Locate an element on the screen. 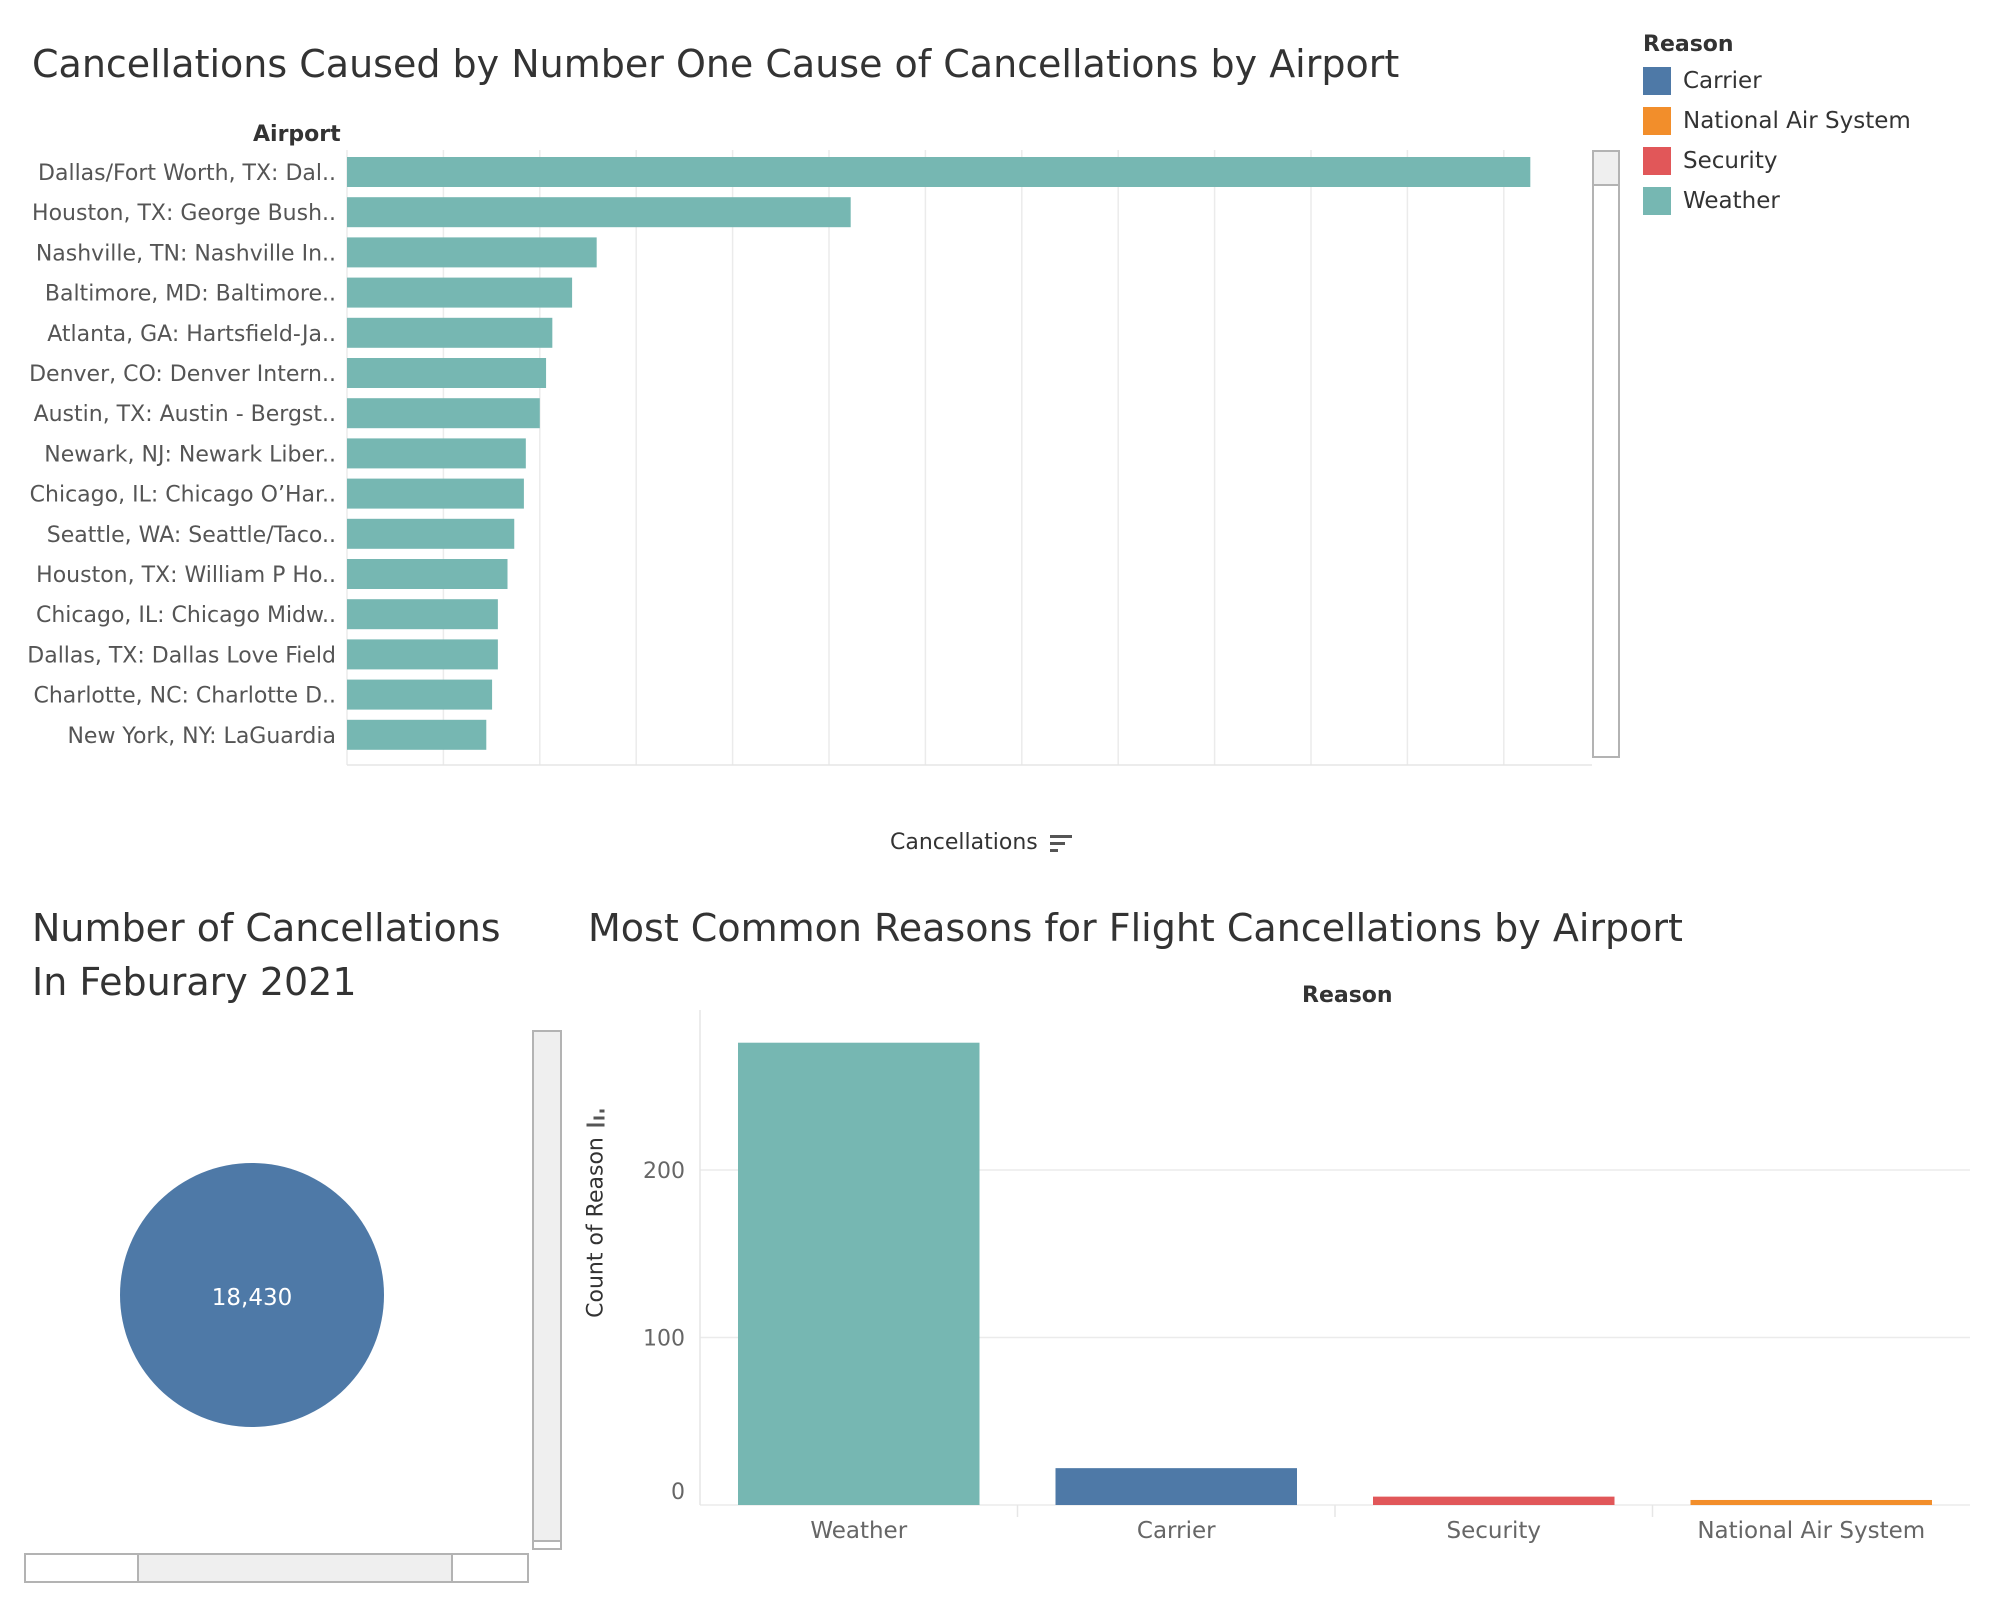 This screenshot has height=1600, width=2000. count-of-reason-axis-title: Count of Reason is located at coordinates (596, 1213).